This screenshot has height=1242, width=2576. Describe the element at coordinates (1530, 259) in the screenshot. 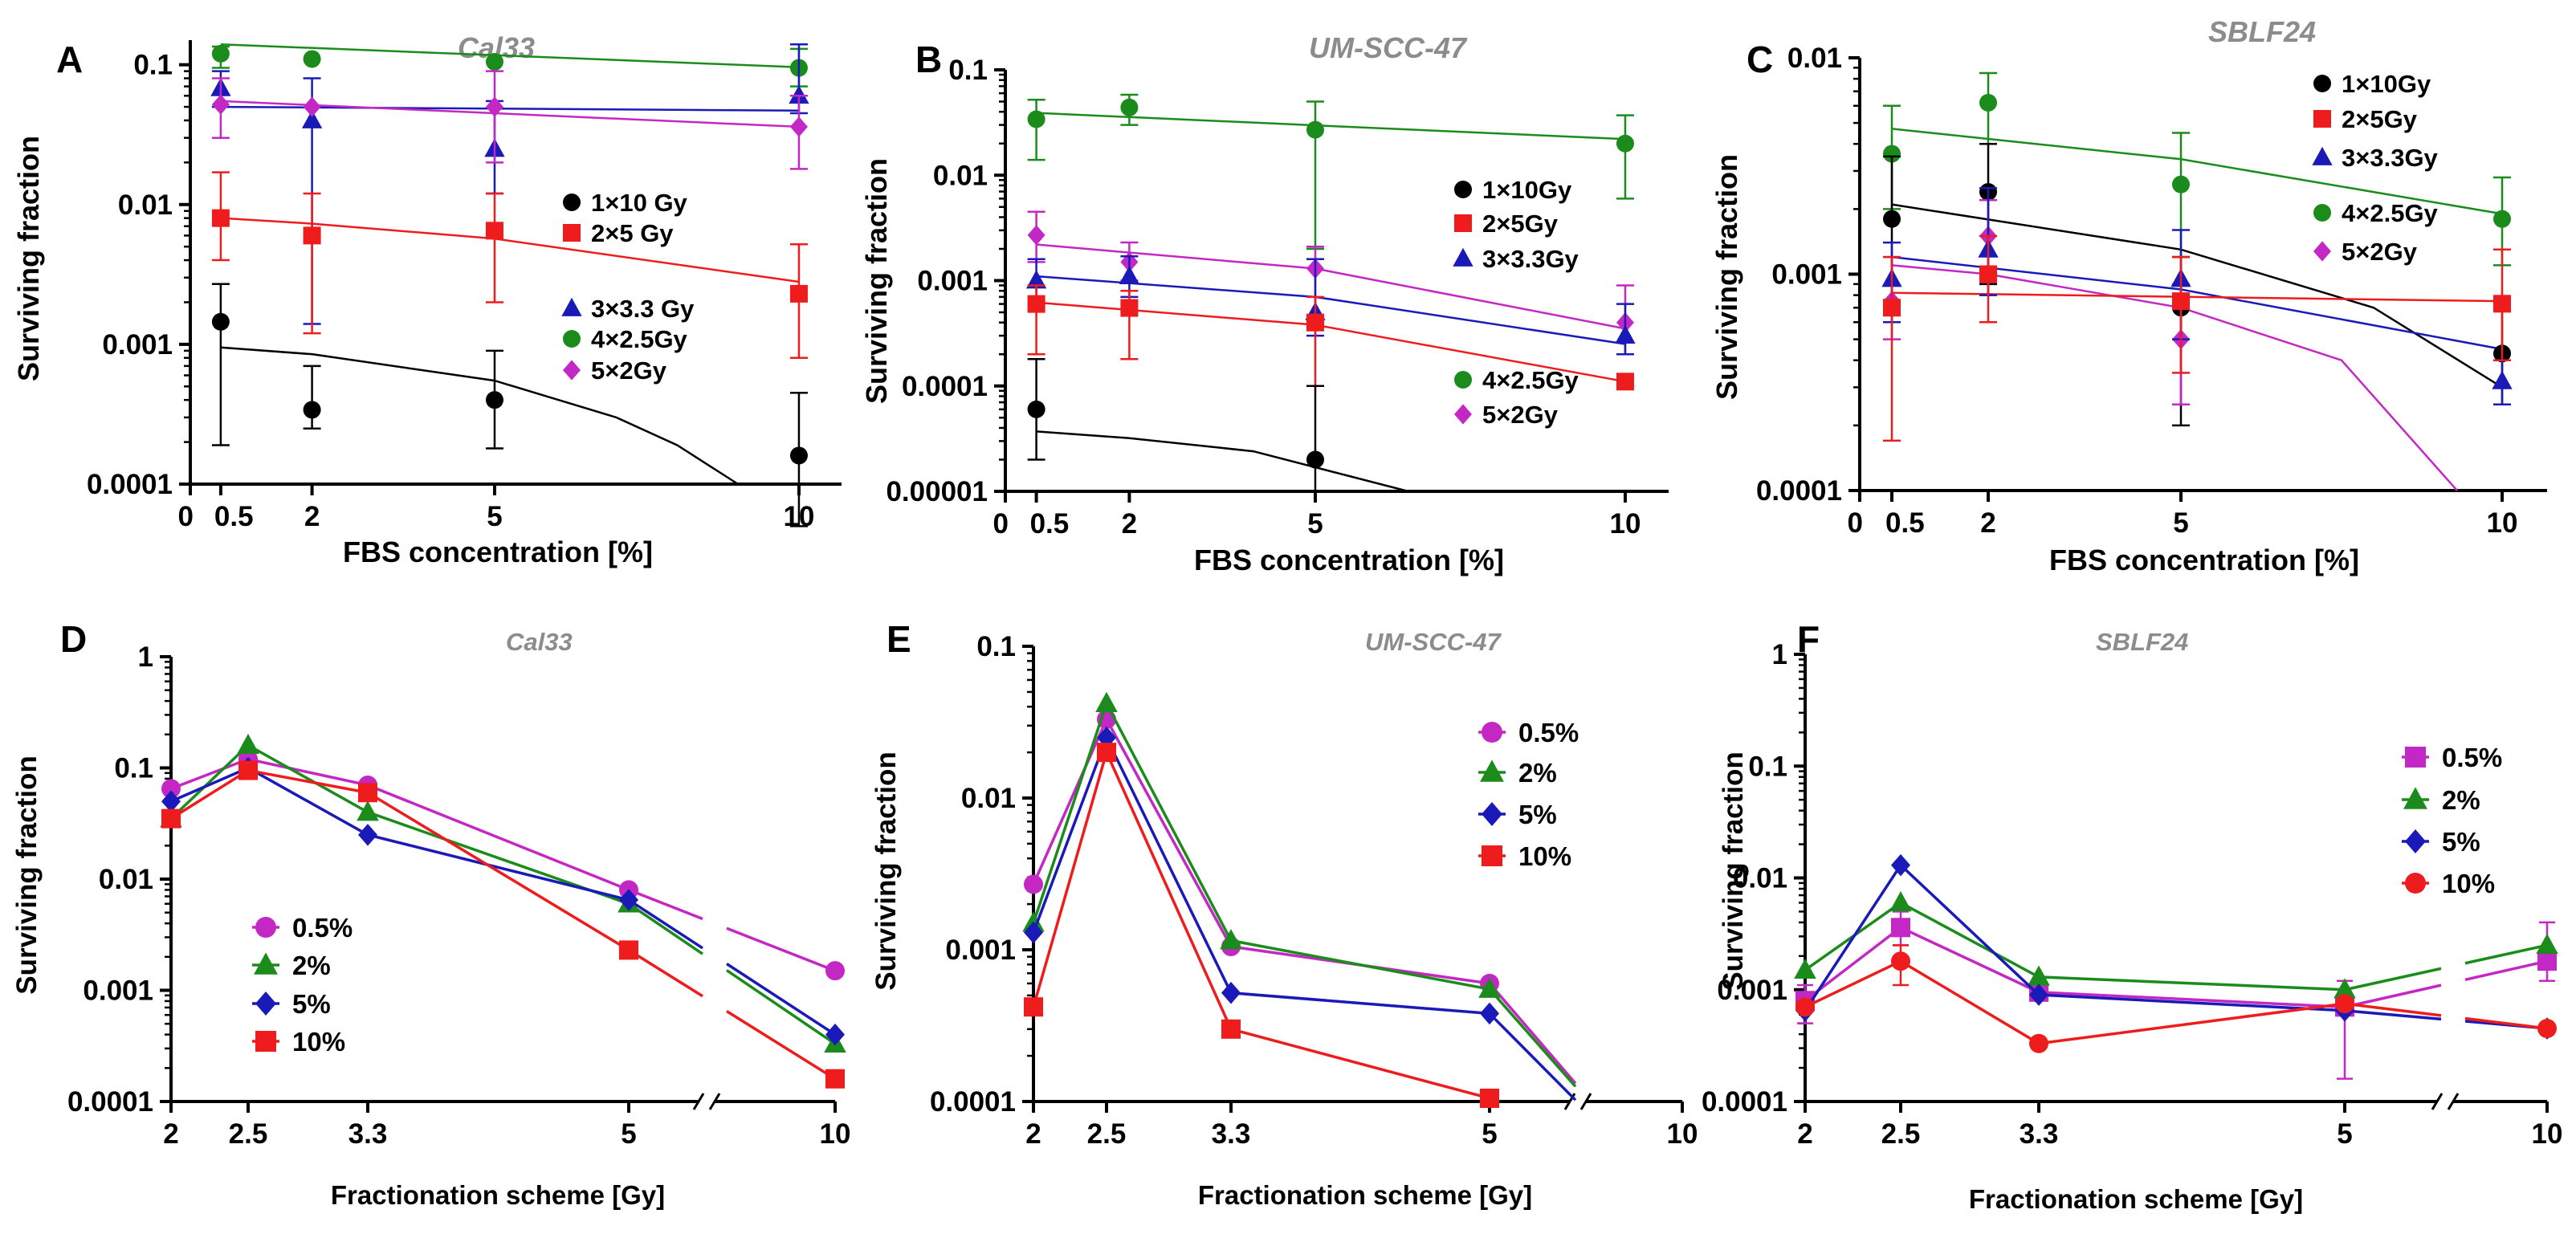

I see `legend-label: 3×3.3Gy` at that location.